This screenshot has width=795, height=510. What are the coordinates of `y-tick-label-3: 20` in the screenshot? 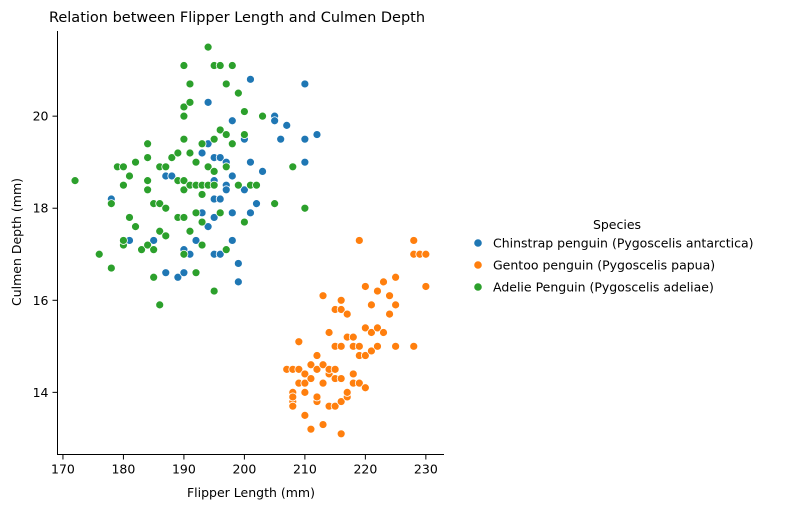 It's located at (41, 116).